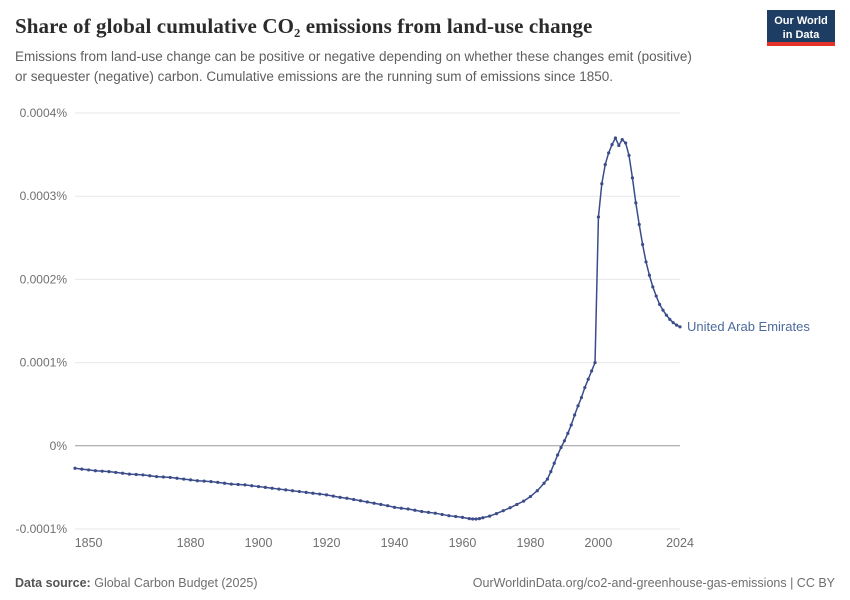  Describe the element at coordinates (53, 583) in the screenshot. I see `data-source-label: Data source:` at that location.